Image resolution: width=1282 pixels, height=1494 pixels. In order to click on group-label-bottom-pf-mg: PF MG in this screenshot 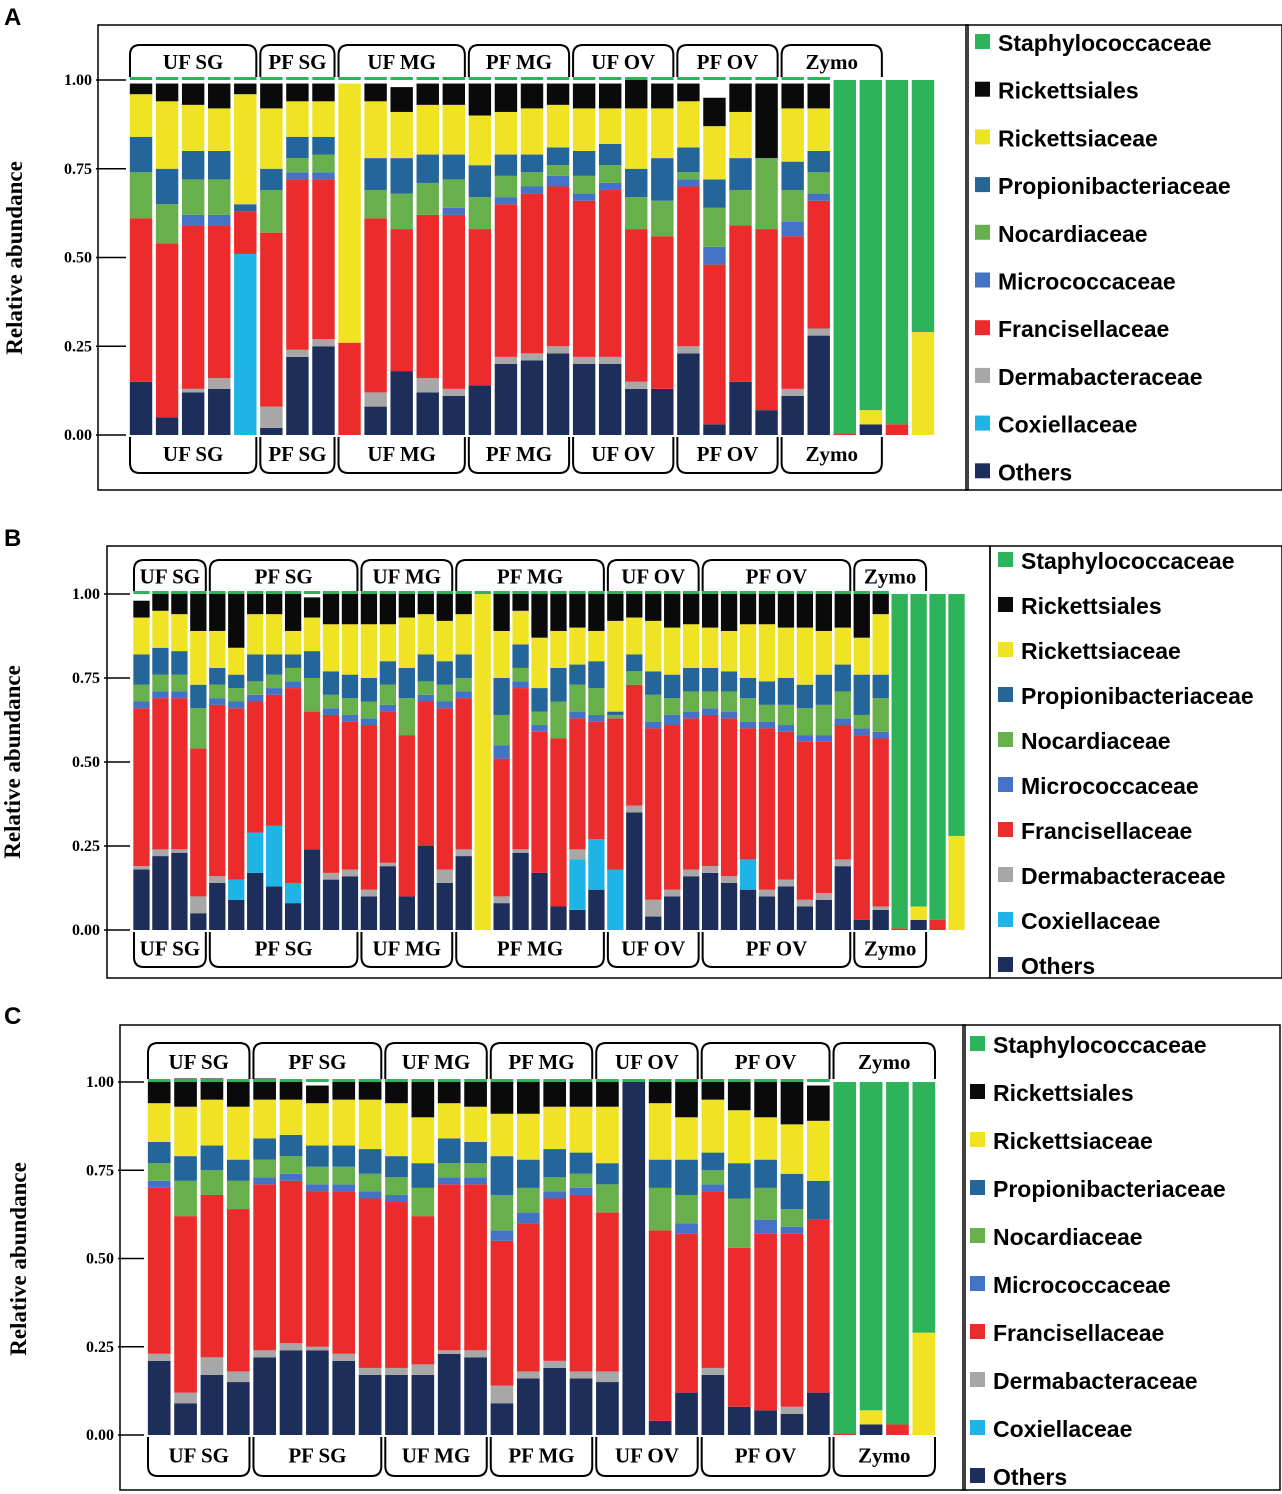, I will do `click(530, 949)`.